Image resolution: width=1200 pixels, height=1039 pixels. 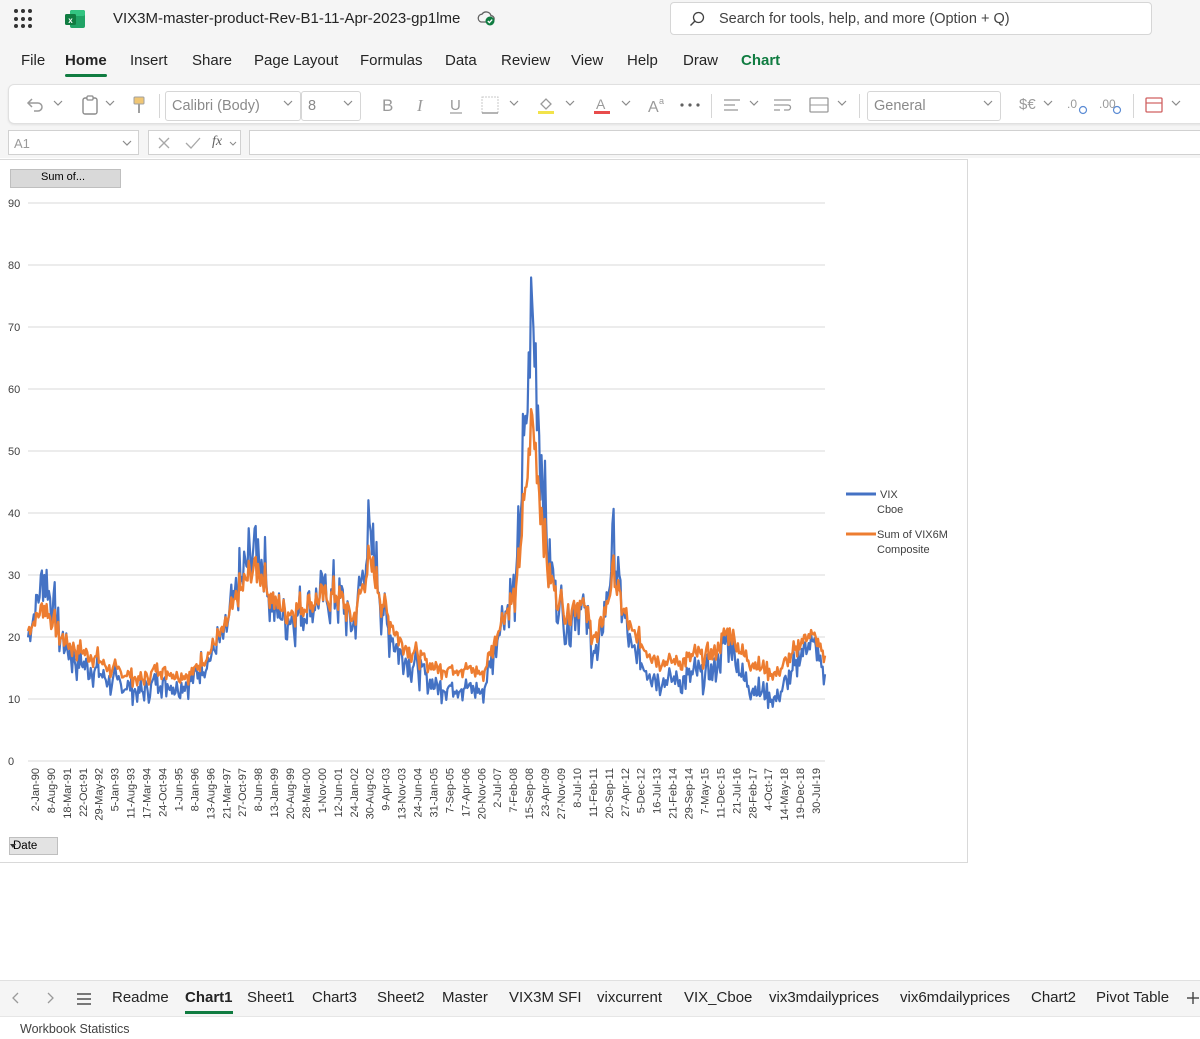 What do you see at coordinates (36, 789) in the screenshot?
I see `x-tick-label: 2-Jan-90` at bounding box center [36, 789].